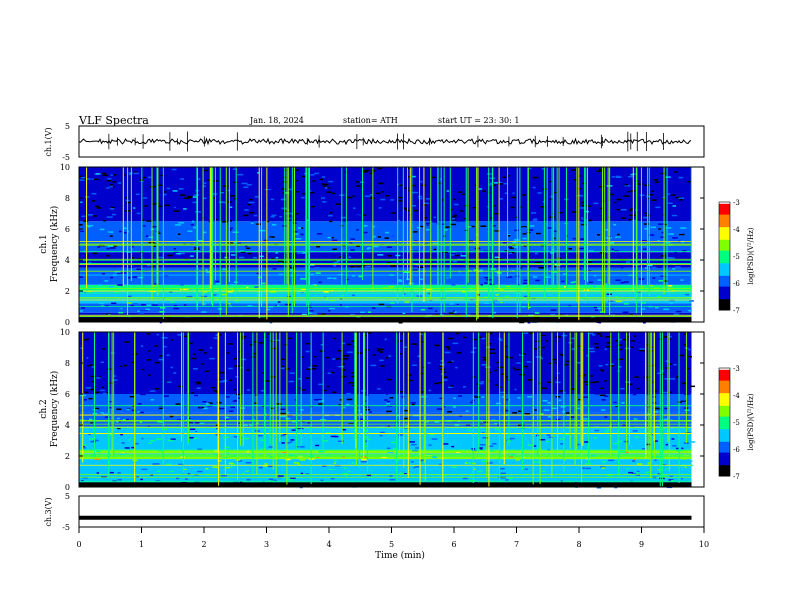 This screenshot has height=612, width=792. What do you see at coordinates (724, 422) in the screenshot?
I see `colorbar-frame` at bounding box center [724, 422].